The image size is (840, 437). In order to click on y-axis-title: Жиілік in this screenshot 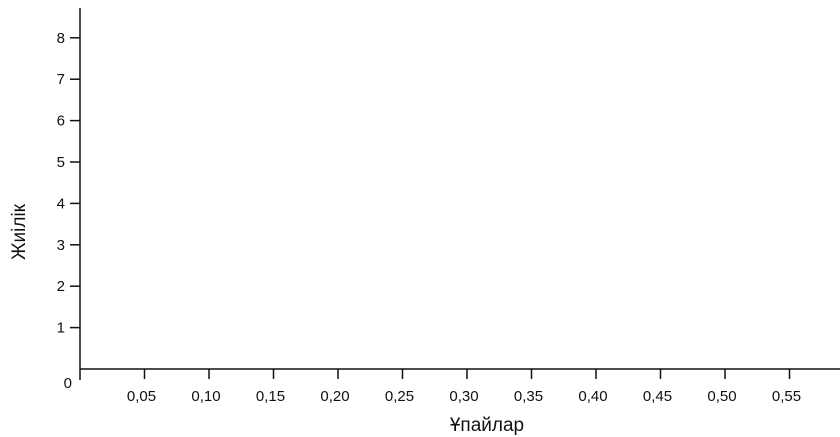, I will do `click(19, 231)`.